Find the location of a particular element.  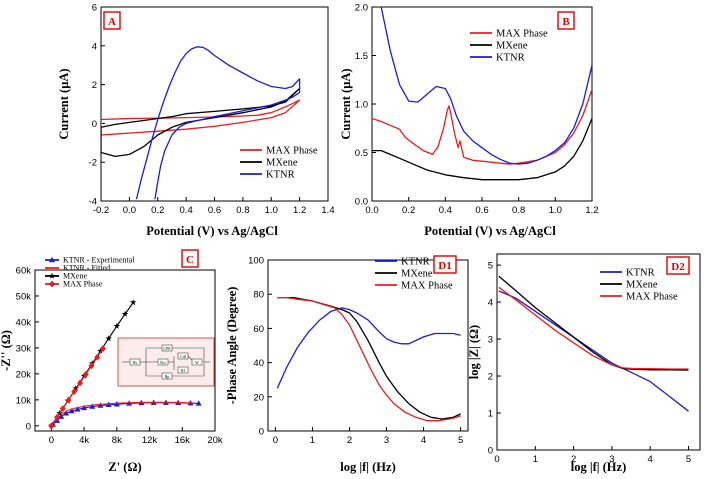

shared-xlabel-ab: Potential (V) vs Ag/AgCl is located at coordinates (212, 231).